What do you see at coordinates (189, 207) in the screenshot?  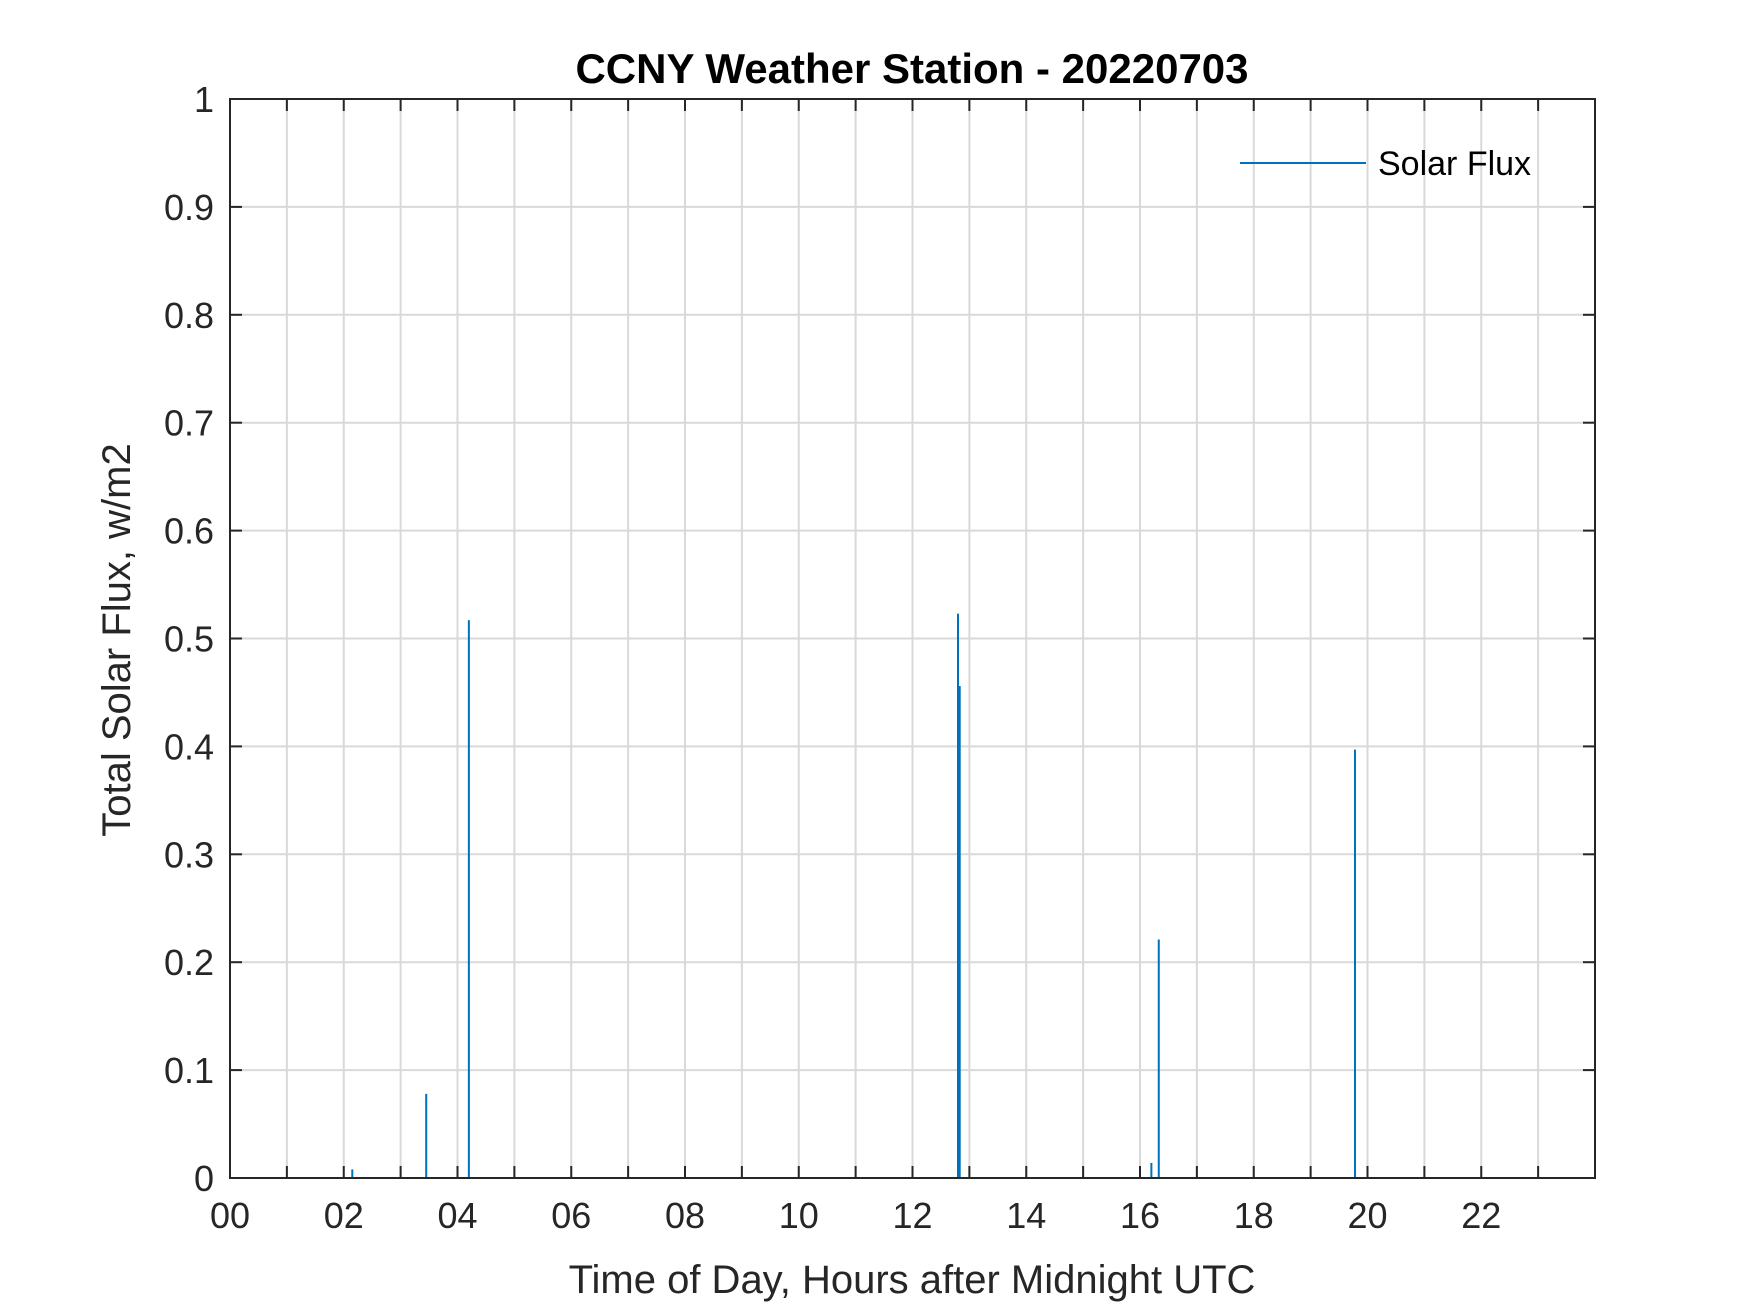 I see `y-tick-label: 0.9` at bounding box center [189, 207].